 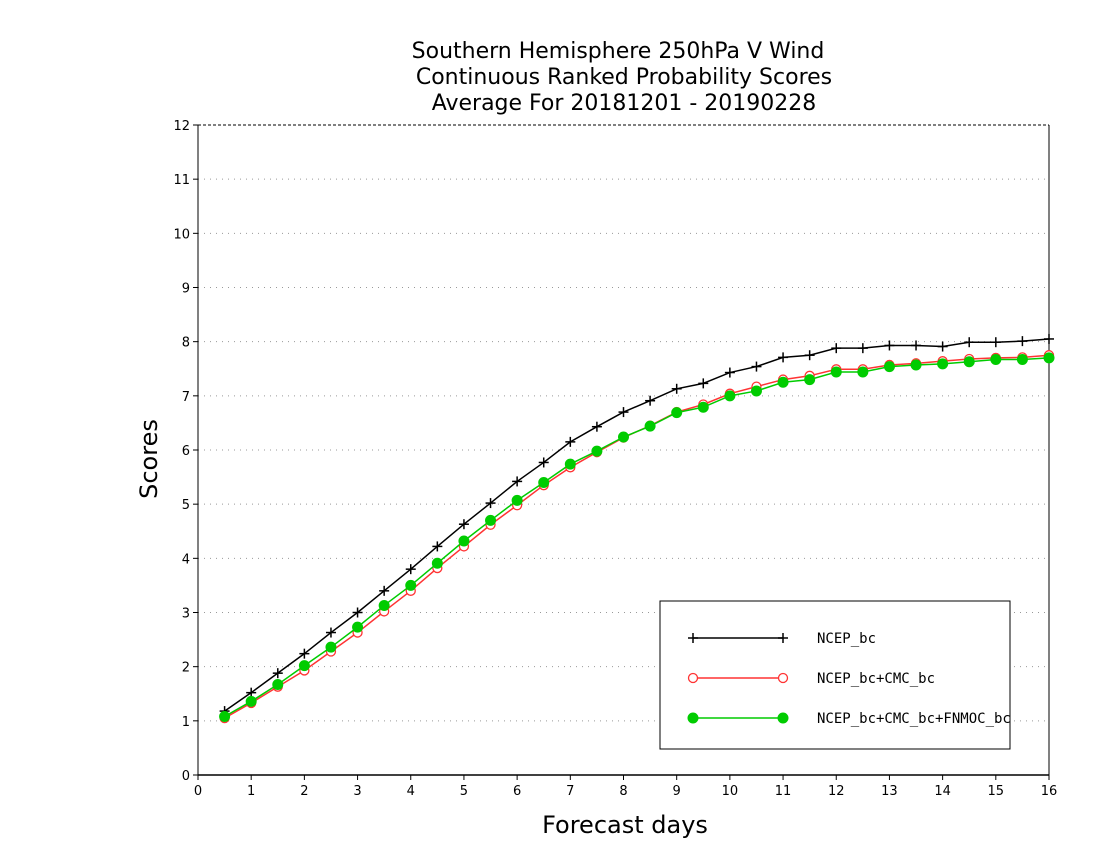 I want to click on chart-title-line-2: Continuous Ranked Probability Scores, so click(x=624, y=77).